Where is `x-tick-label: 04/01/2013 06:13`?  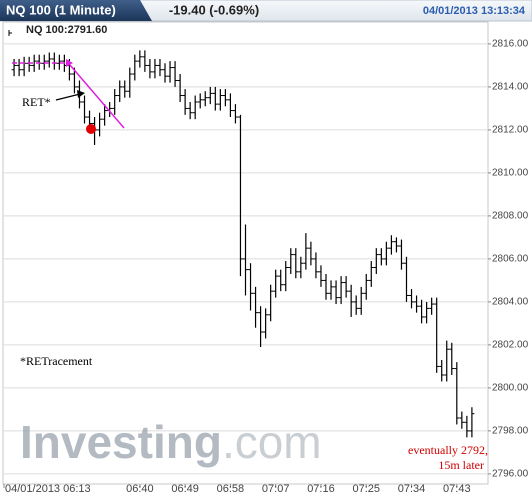
x-tick-label: 04/01/2013 06:13 is located at coordinates (48, 488).